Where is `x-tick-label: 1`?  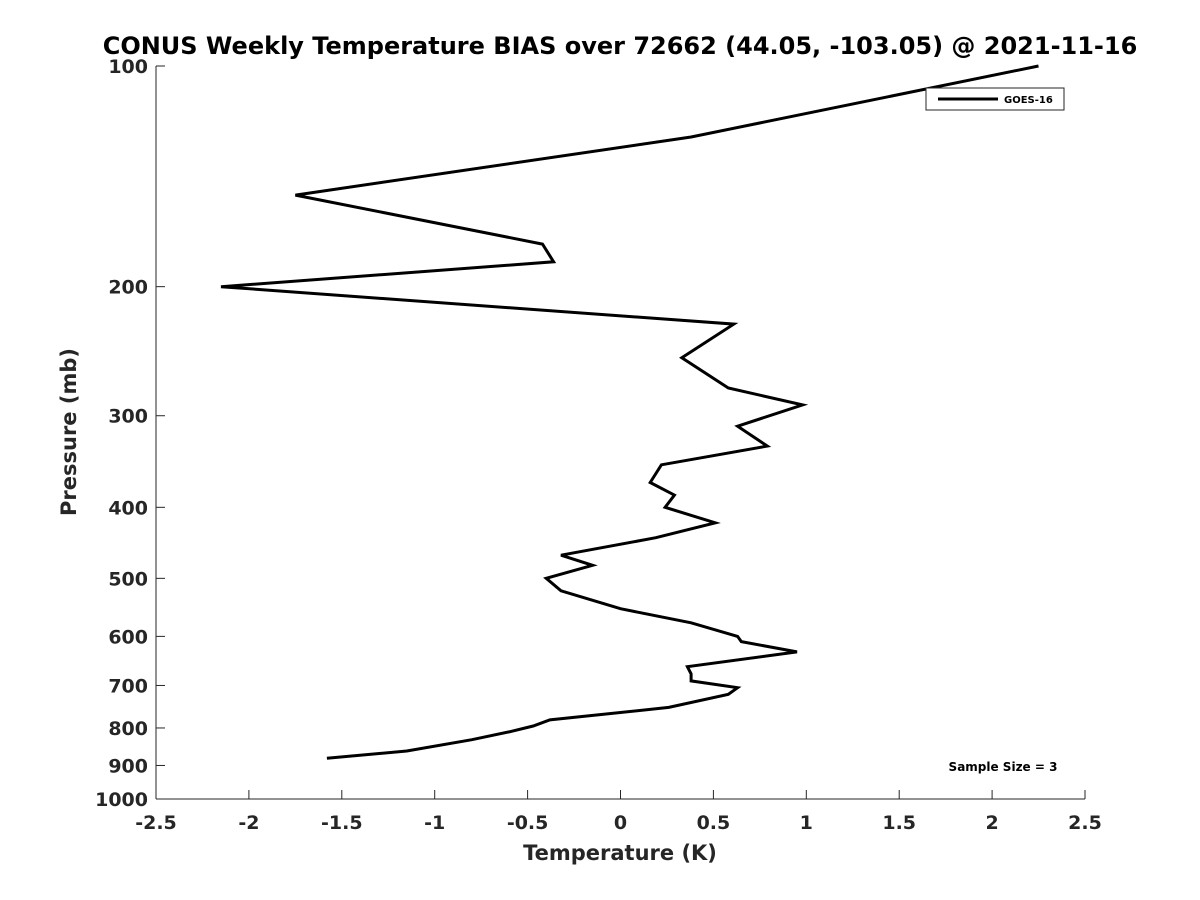 x-tick-label: 1 is located at coordinates (806, 823).